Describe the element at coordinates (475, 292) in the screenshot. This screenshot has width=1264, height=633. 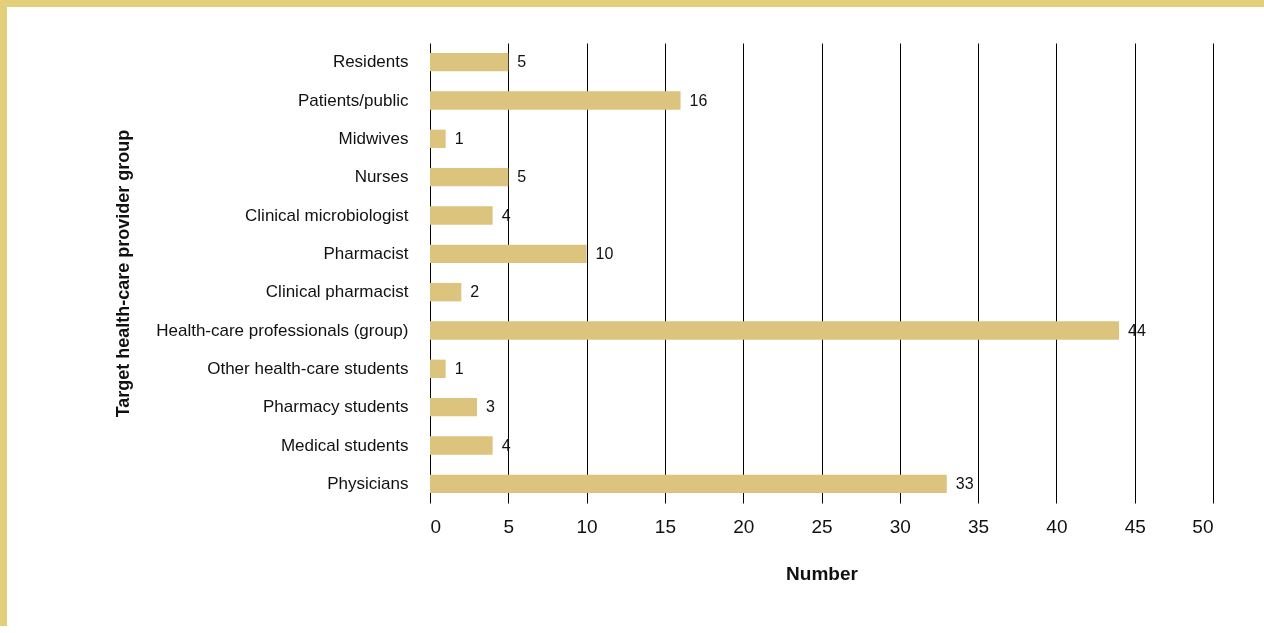
I see `data-label: 2` at that location.